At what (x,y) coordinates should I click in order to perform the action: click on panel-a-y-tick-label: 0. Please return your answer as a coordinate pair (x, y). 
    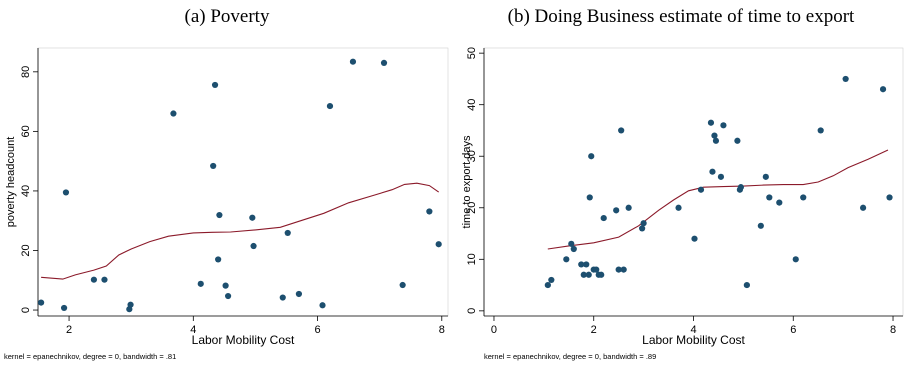
    Looking at the image, I should click on (26, 310).